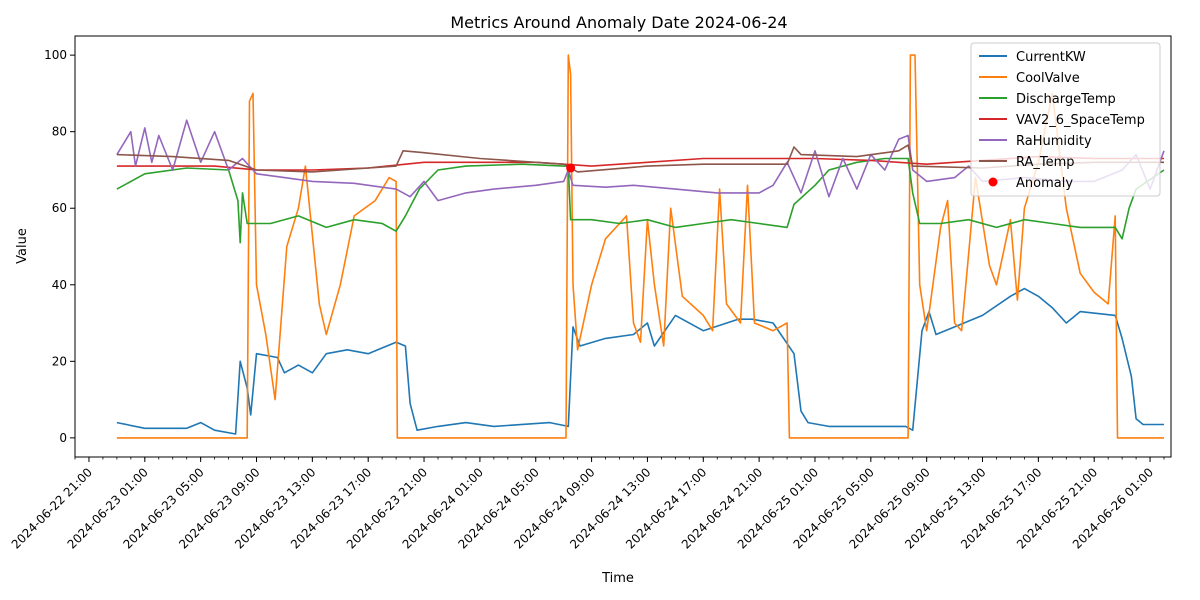 Image resolution: width=1200 pixels, height=600 pixels. What do you see at coordinates (1054, 141) in the screenshot?
I see `legend-label: RaHumidity` at bounding box center [1054, 141].